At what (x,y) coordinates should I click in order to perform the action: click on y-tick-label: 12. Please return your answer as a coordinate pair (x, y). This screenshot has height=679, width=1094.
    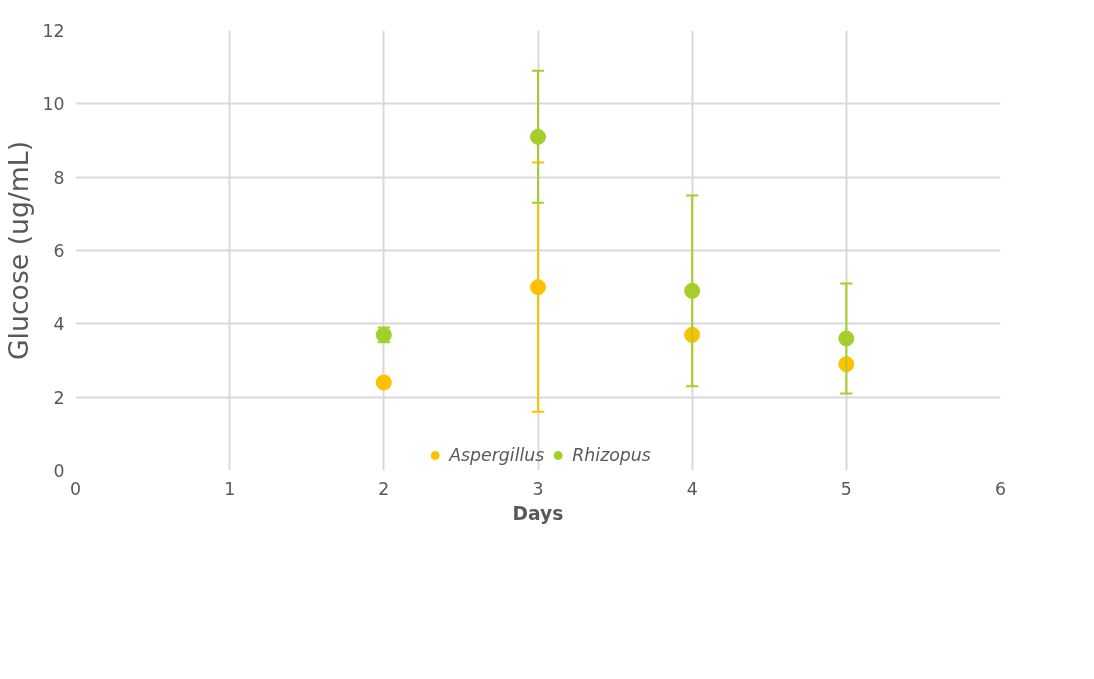
    Looking at the image, I should click on (53, 31).